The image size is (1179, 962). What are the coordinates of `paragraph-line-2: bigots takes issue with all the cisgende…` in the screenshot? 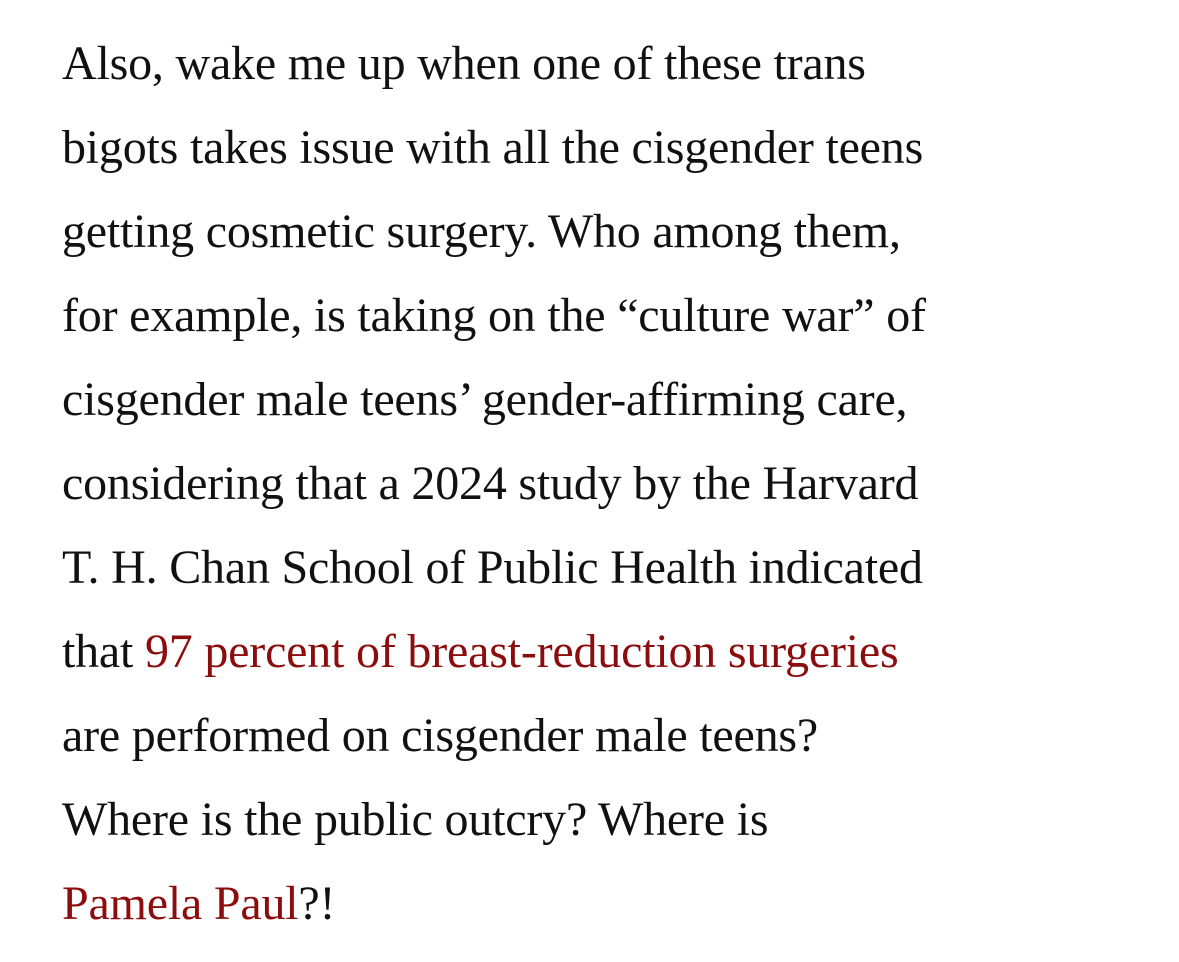 It's located at (493, 147).